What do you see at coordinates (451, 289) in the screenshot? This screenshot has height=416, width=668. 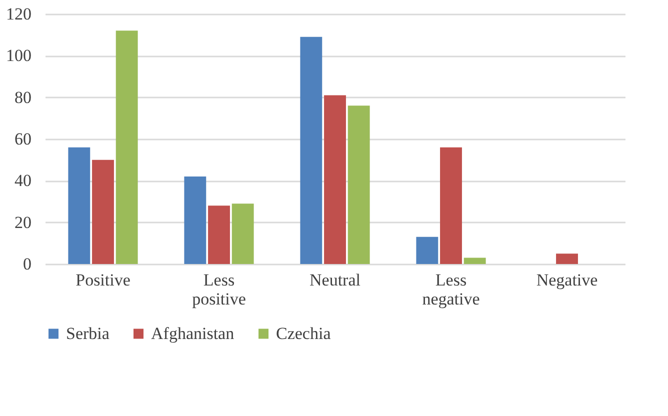 I see `x-tick-label: Less negative` at bounding box center [451, 289].